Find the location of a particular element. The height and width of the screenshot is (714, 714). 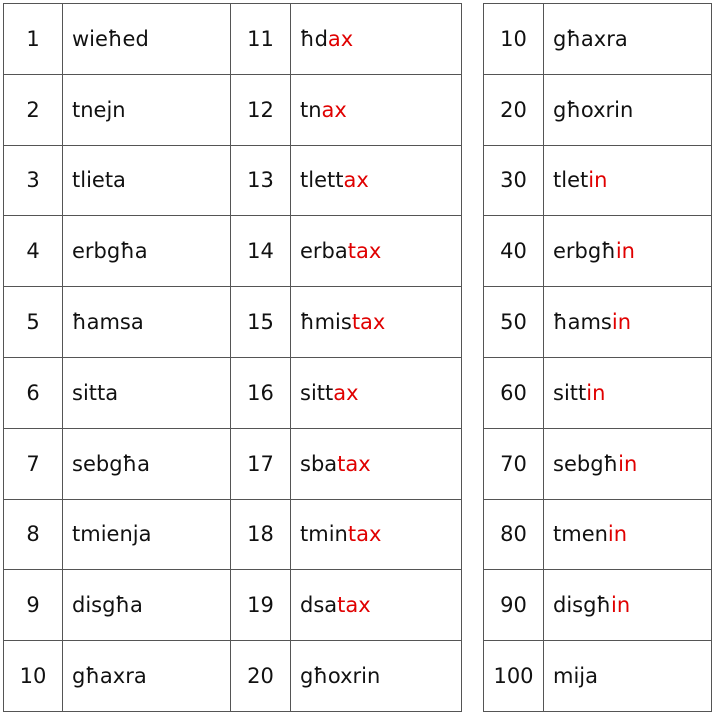

number: 4 is located at coordinates (33, 251).